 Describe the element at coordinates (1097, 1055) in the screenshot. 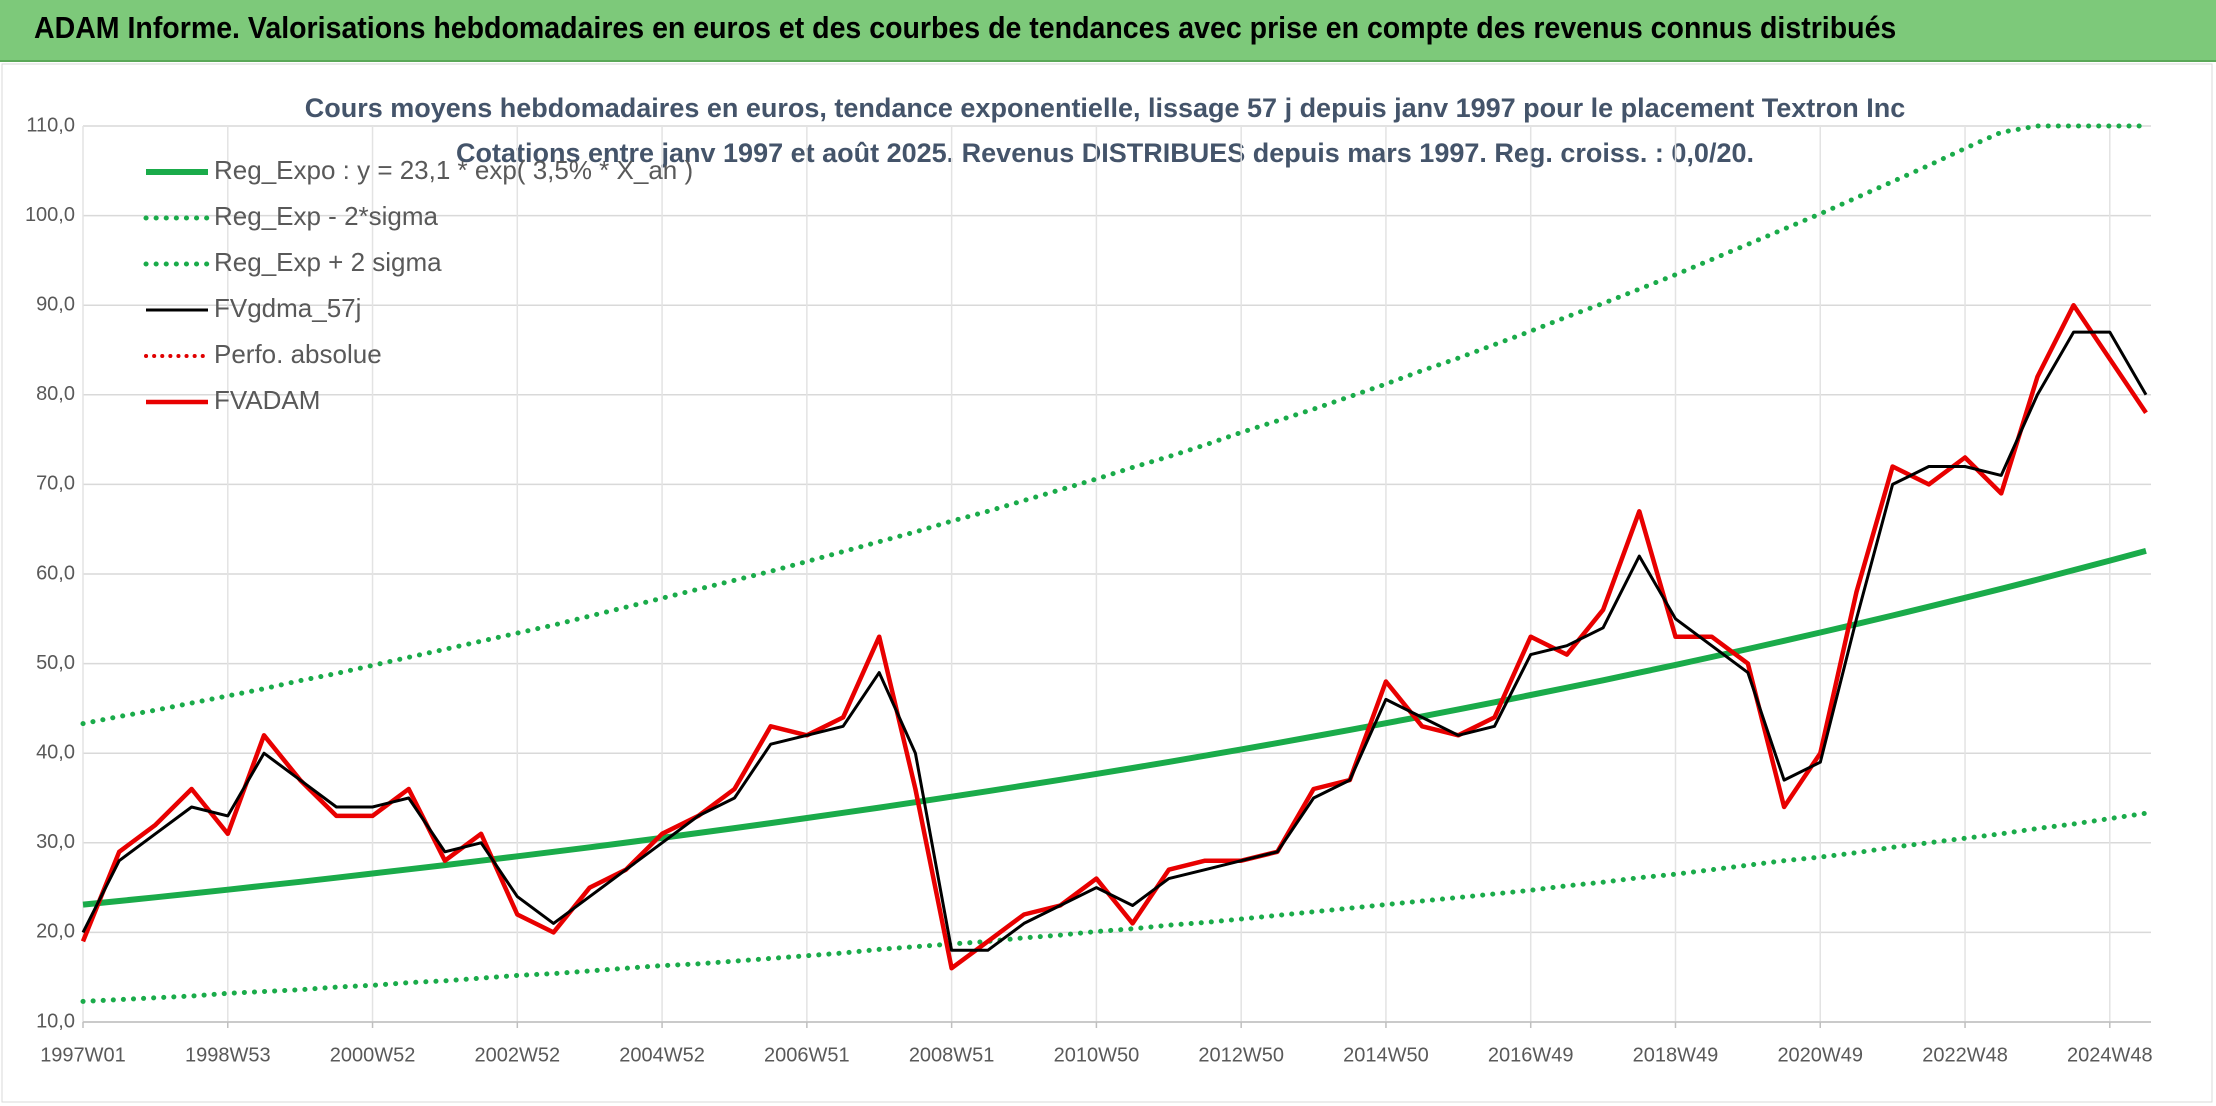

I see `x-tick-label: 2010W50` at that location.